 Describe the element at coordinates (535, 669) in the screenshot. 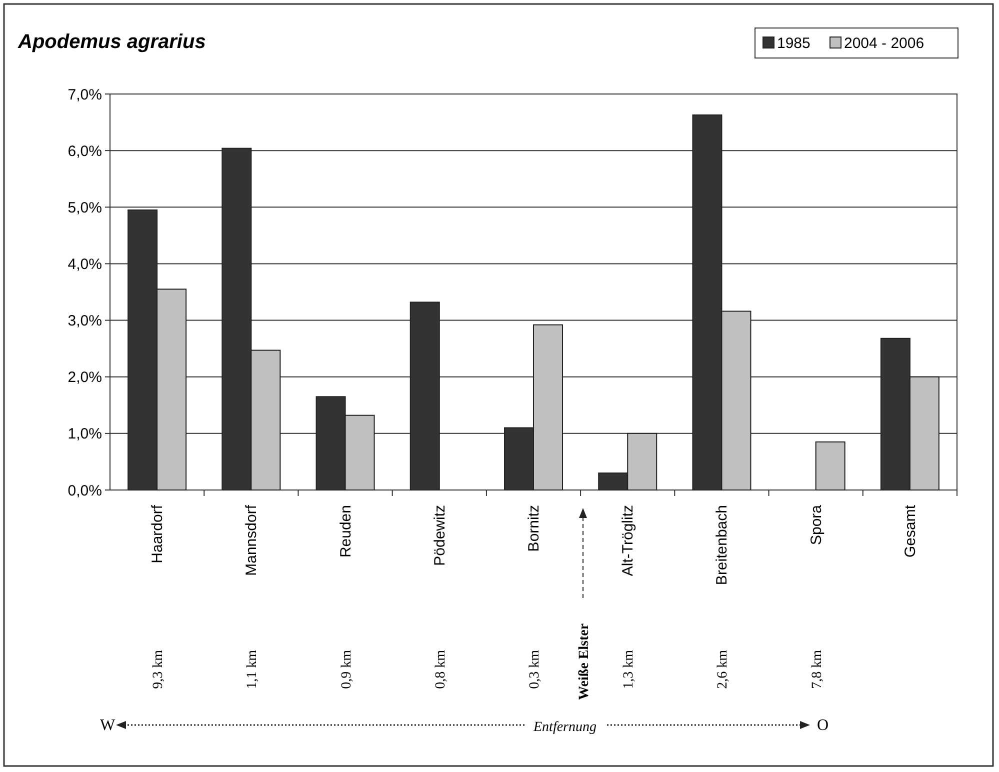

I see `text: 0,3 km` at that location.